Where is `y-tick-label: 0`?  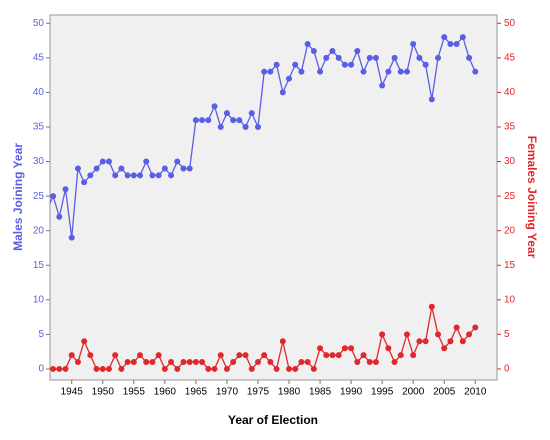
y-tick-label: 0 is located at coordinates (41, 369).